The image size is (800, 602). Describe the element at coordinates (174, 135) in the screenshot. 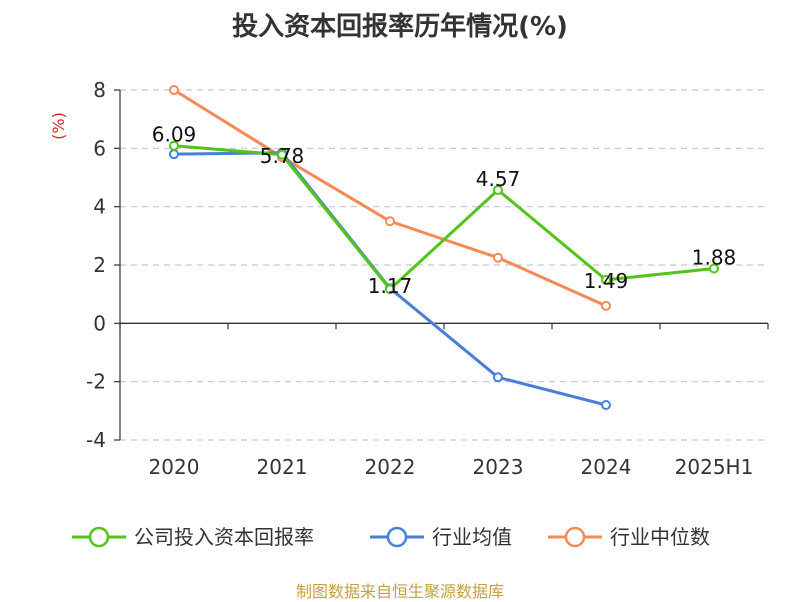

I see `data-label: 6.09` at that location.